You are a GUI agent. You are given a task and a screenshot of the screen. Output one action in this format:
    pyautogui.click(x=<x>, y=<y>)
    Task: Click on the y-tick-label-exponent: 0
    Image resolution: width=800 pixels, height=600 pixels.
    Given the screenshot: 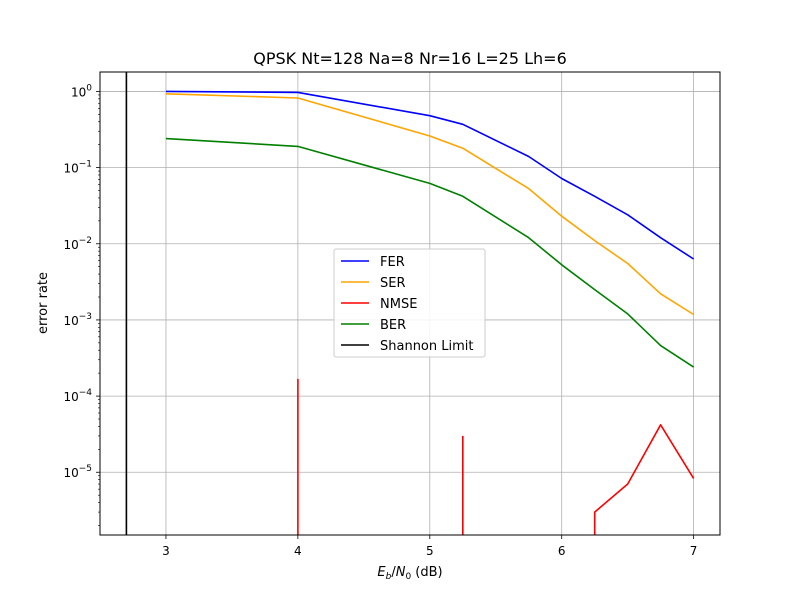 What is the action you would take?
    pyautogui.click(x=89, y=88)
    